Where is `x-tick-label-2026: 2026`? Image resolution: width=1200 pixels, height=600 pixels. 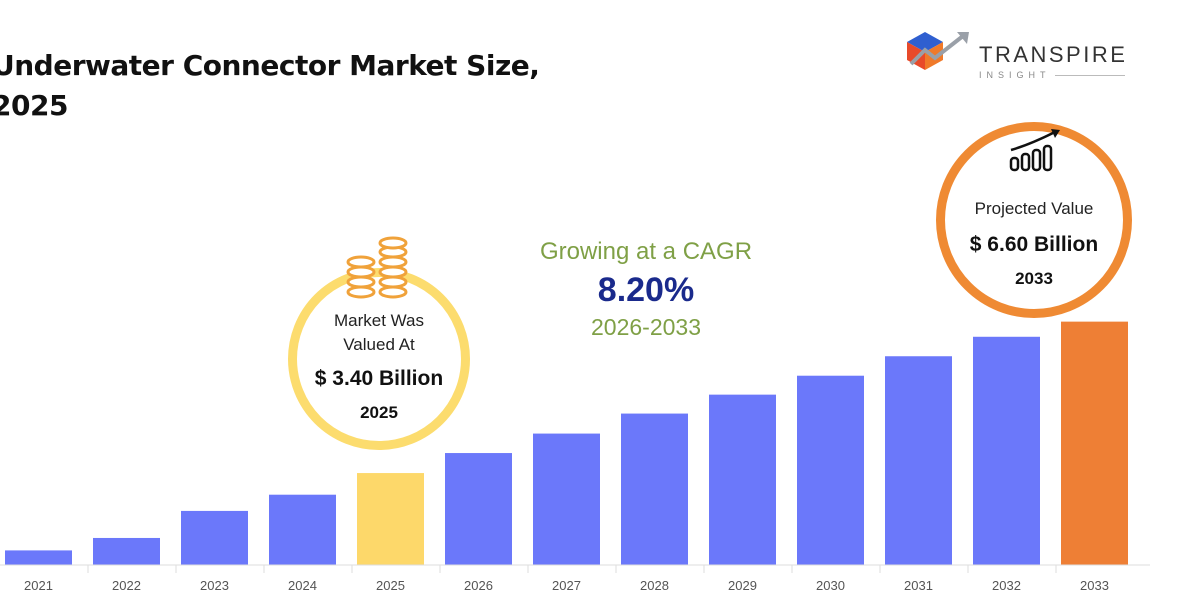
x-tick-label-2026: 2026 is located at coordinates (478, 585).